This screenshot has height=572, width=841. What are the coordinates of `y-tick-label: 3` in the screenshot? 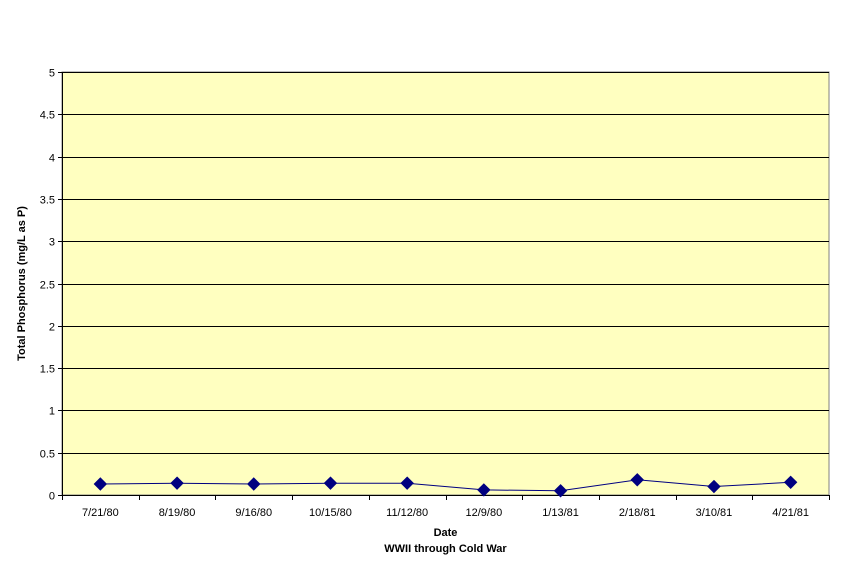 It's located at (52, 243).